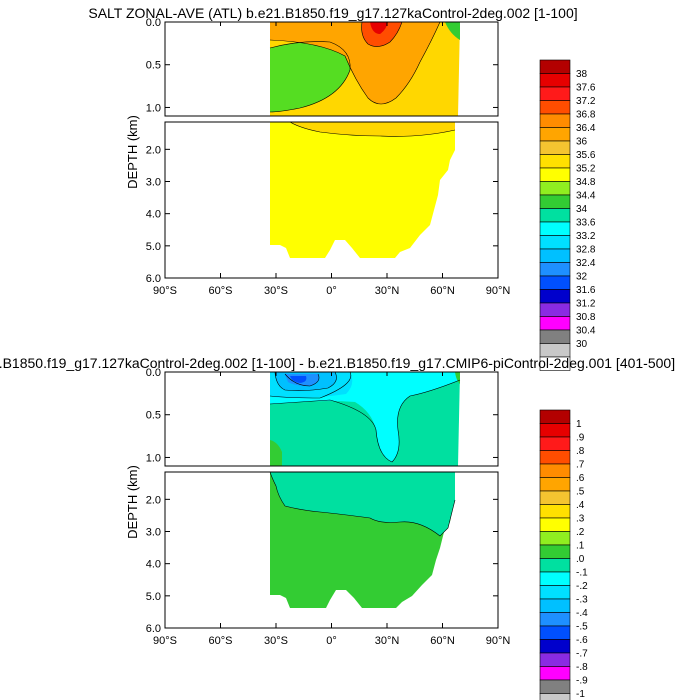  I want to click on bottom-colorbar-label: .5, so click(580, 492).